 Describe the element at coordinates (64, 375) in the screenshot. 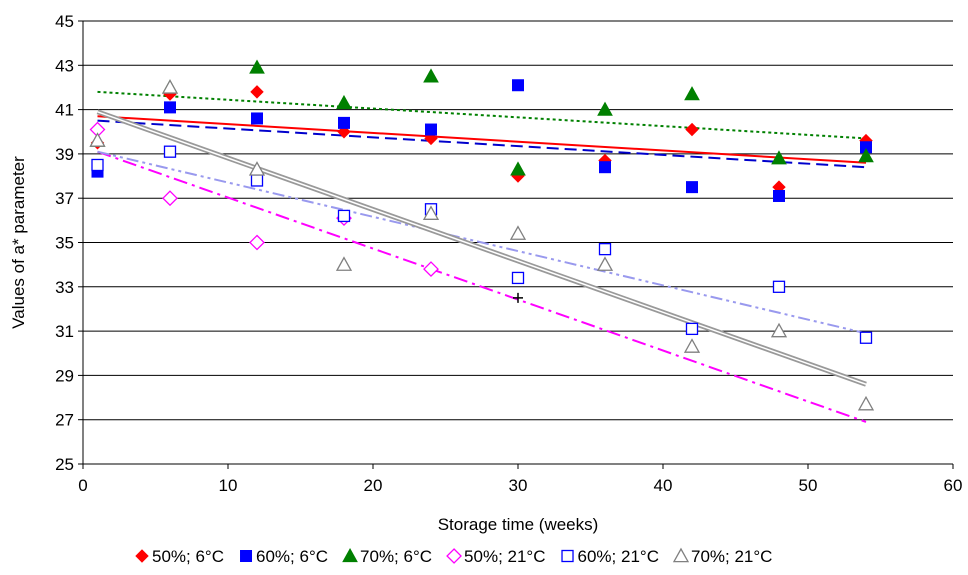

I see `y-tick-label: 29` at that location.